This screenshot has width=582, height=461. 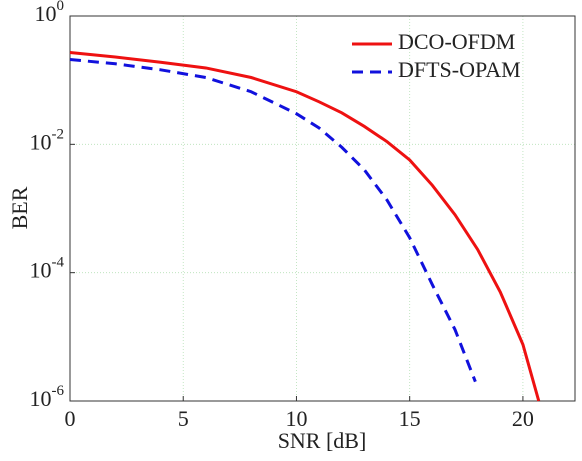 What do you see at coordinates (322, 440) in the screenshot?
I see `x-axis-label: SNR [dB]` at bounding box center [322, 440].